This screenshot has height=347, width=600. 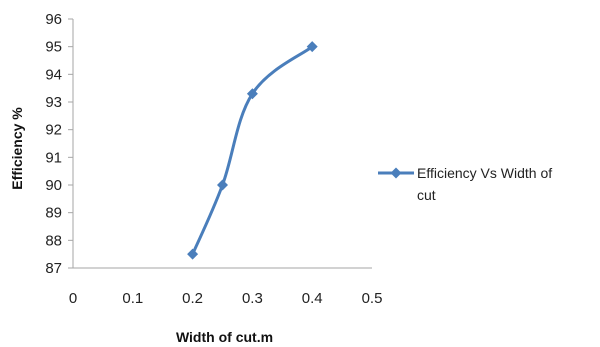 I want to click on x-tick-label: 0, so click(x=73, y=298).